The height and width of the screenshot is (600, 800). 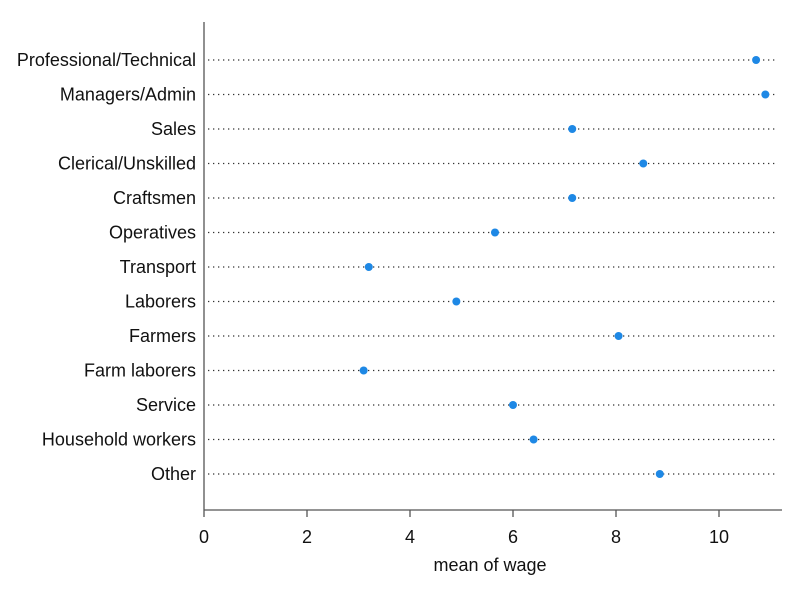 I want to click on x-tick-label: 6, so click(x=513, y=537).